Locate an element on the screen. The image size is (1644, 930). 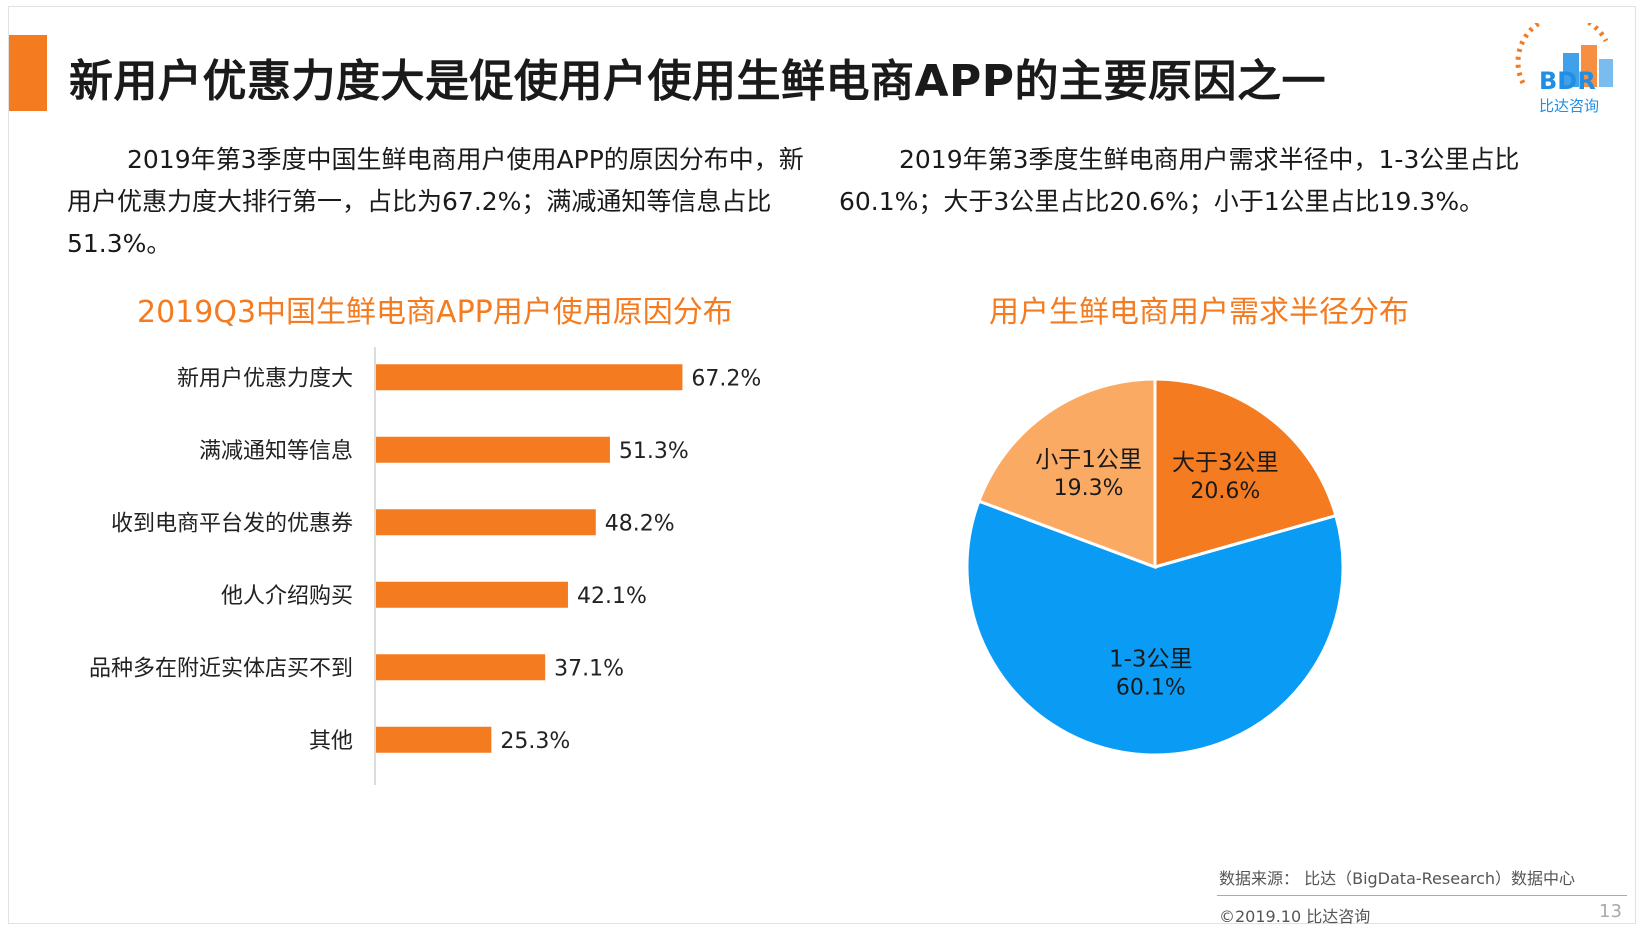
bar-category-label: 收到电商平台发的优惠券 is located at coordinates (232, 523).